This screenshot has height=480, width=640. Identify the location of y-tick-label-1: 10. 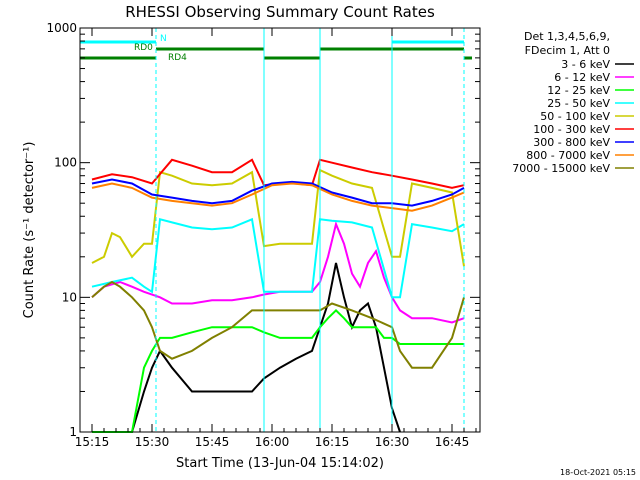
(69, 297).